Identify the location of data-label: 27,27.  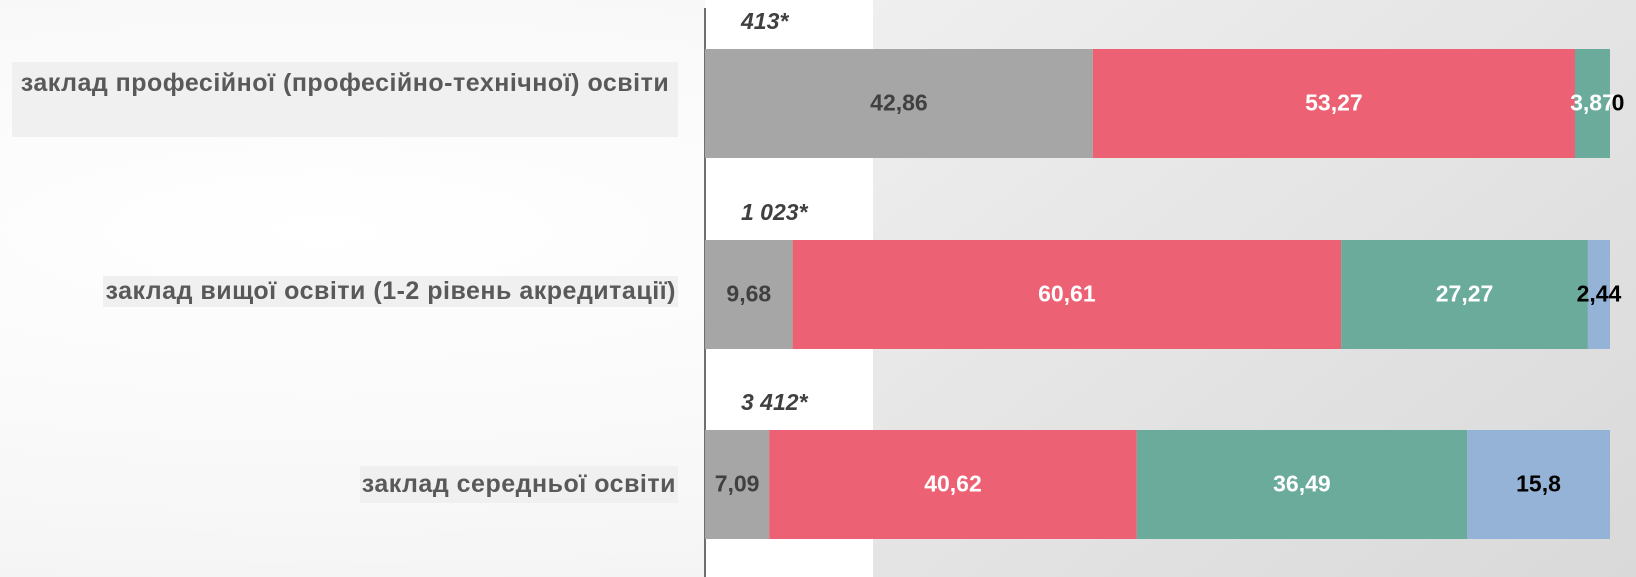
(1465, 294).